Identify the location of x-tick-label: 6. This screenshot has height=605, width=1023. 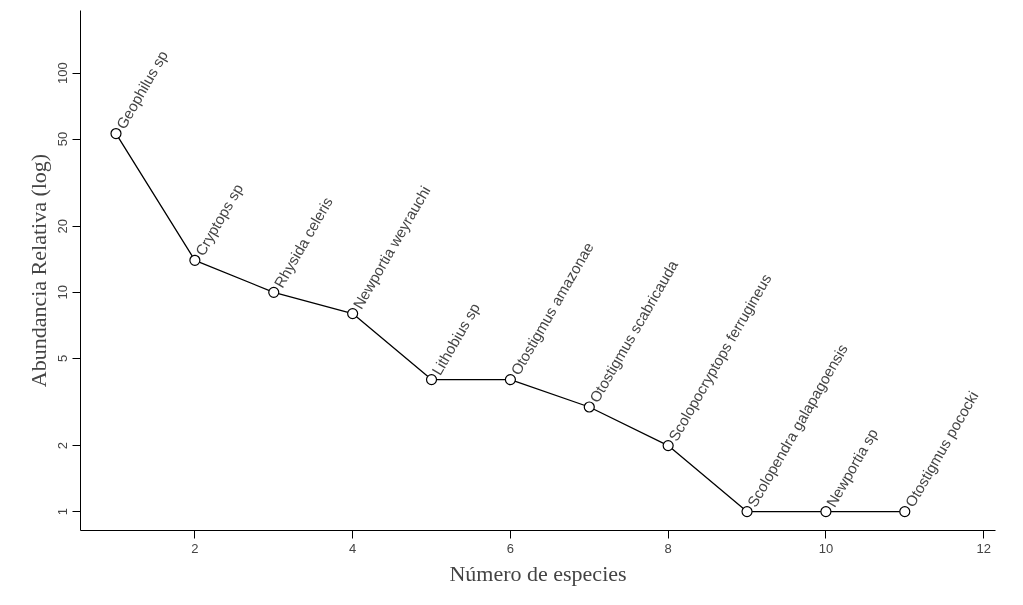
(510, 548).